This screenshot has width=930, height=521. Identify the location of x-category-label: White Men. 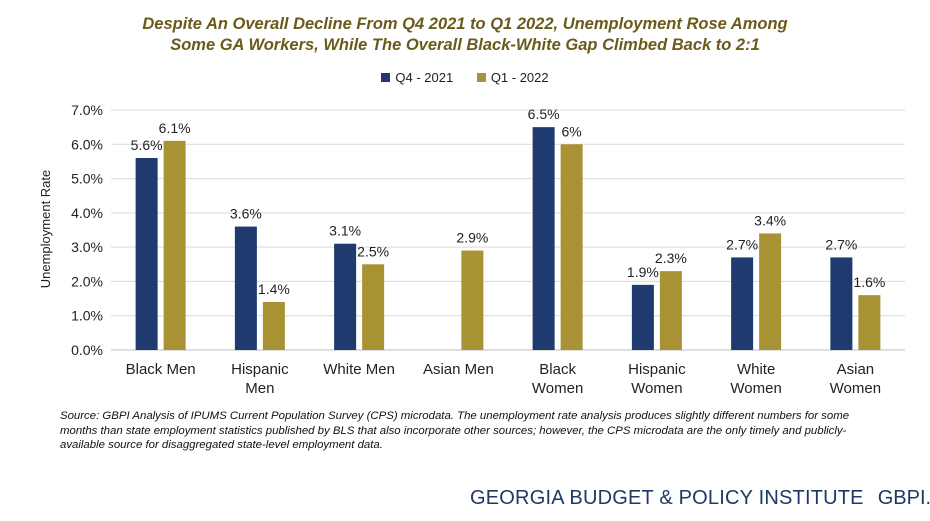
(359, 369).